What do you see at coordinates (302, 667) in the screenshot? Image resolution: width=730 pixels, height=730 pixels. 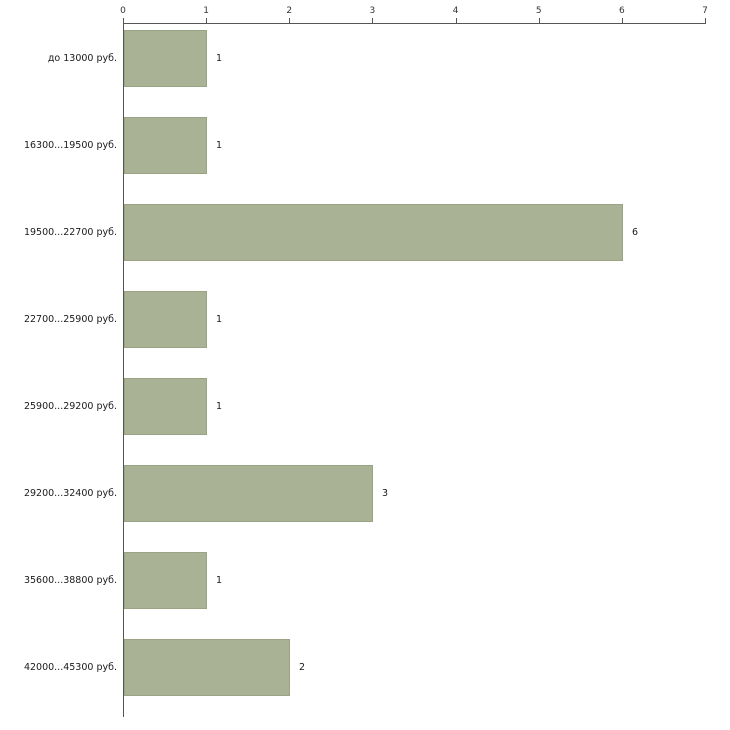 I see `value-label: 2` at bounding box center [302, 667].